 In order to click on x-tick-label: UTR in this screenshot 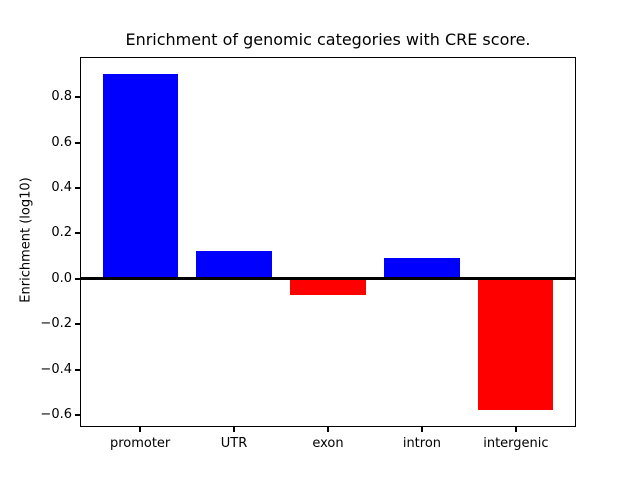, I will do `click(234, 444)`.